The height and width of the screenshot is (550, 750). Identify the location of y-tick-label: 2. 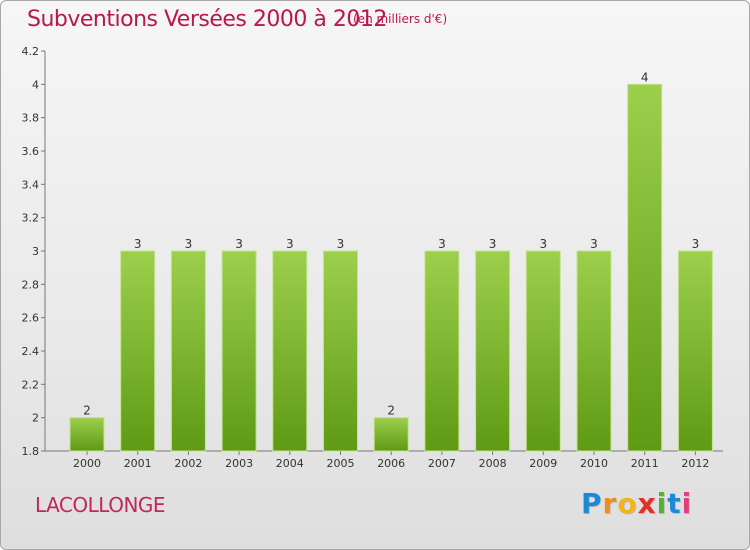
(35, 418).